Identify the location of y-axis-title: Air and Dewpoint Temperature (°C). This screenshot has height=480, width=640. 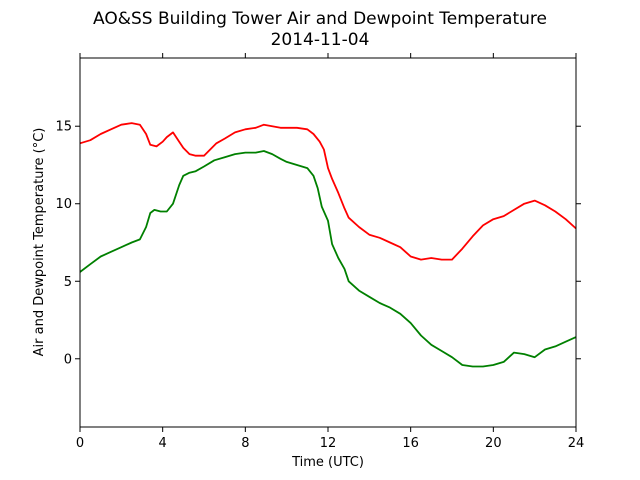
(39, 242).